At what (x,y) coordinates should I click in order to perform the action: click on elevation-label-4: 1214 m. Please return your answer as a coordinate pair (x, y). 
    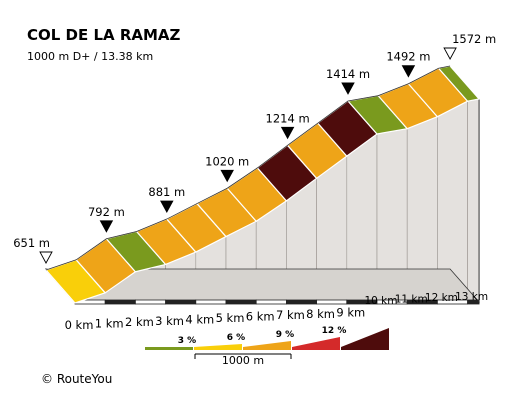
    Looking at the image, I should click on (288, 118).